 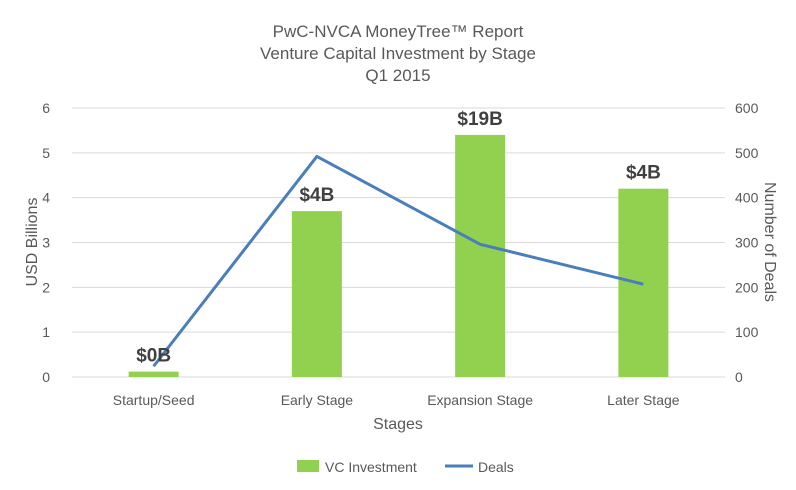 What do you see at coordinates (46, 198) in the screenshot?
I see `y-tick-label: 4` at bounding box center [46, 198].